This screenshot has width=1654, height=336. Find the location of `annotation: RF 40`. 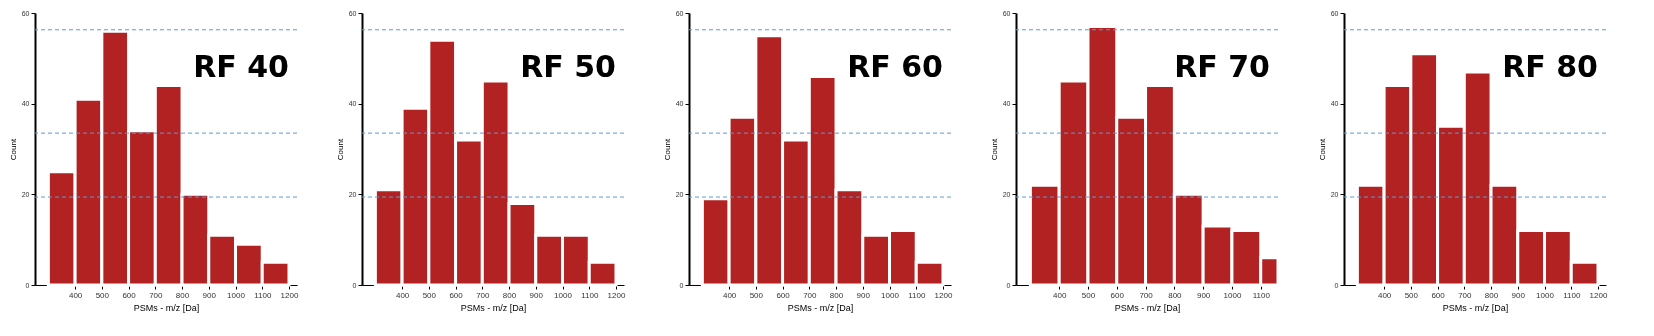

annotation: RF 40 is located at coordinates (241, 66).